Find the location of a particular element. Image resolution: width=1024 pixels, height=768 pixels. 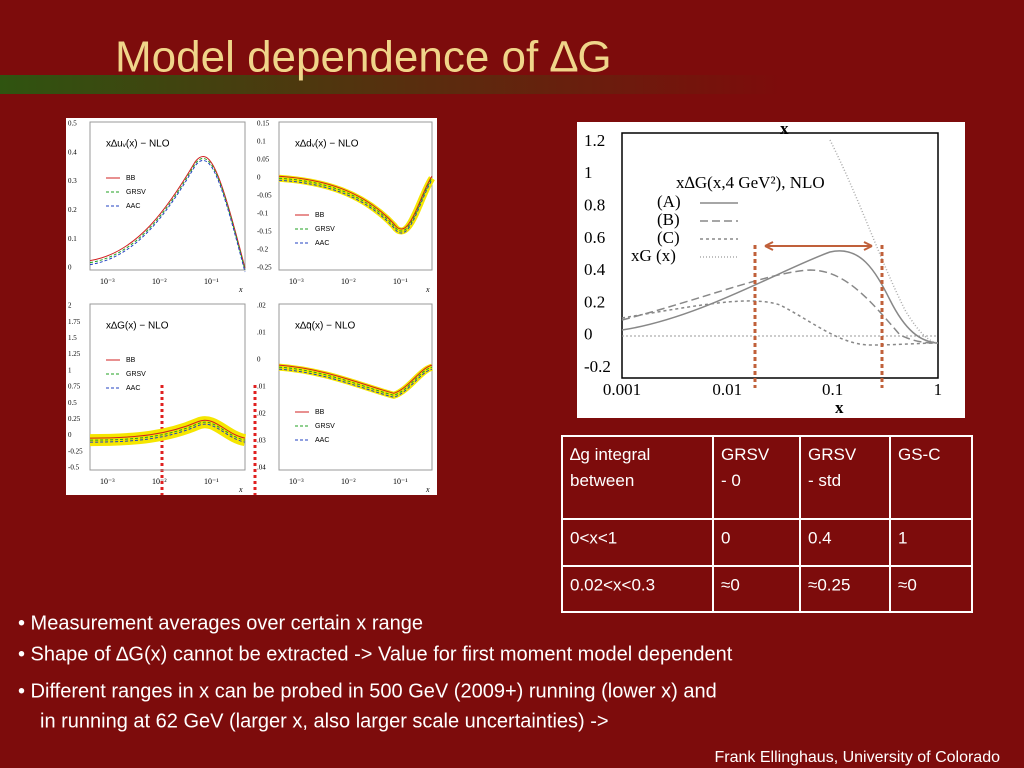

legend-label: xG (x) is located at coordinates (653, 255).